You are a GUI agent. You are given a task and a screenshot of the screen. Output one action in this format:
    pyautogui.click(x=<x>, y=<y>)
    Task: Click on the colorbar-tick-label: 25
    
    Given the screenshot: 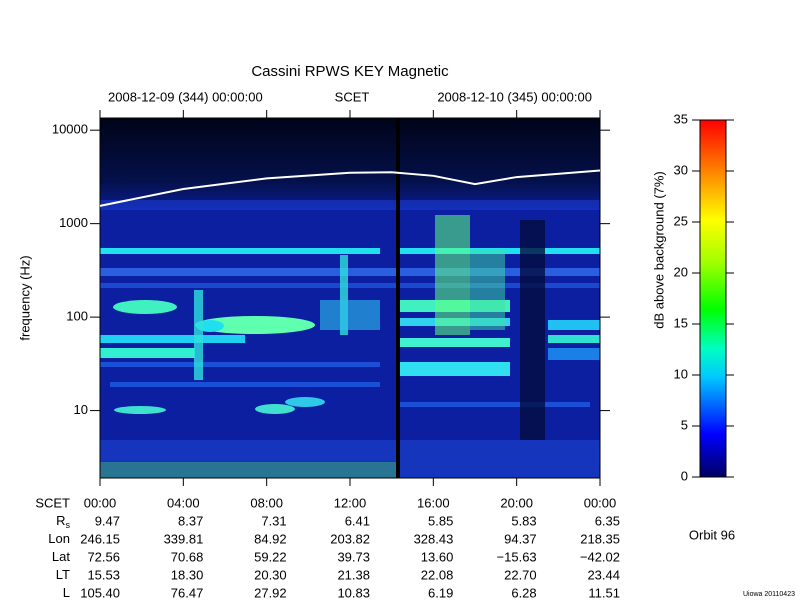 What is the action you would take?
    pyautogui.click(x=681, y=220)
    